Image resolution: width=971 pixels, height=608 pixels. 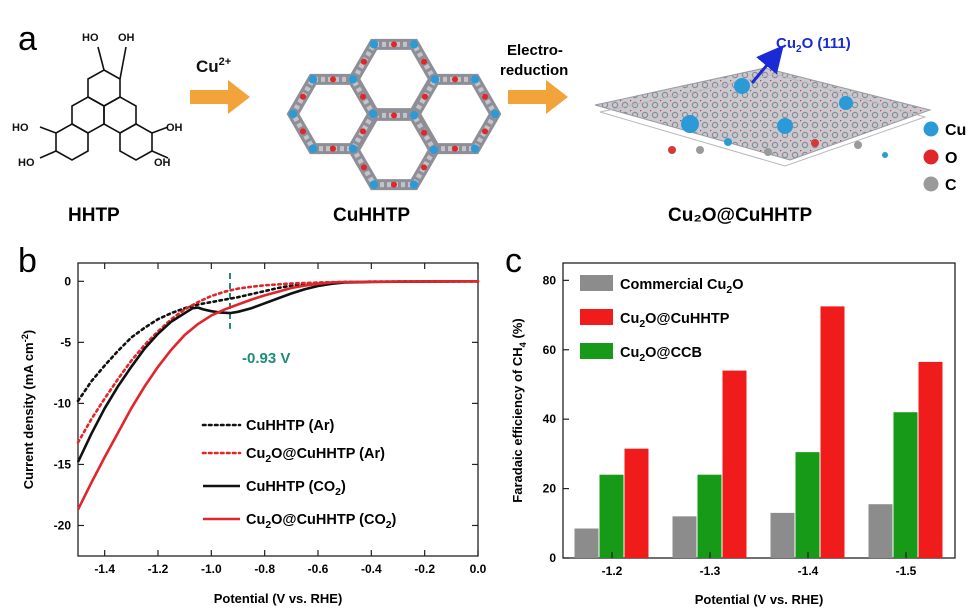 I want to click on hhtp-ho-left2: HO, so click(x=26, y=163).